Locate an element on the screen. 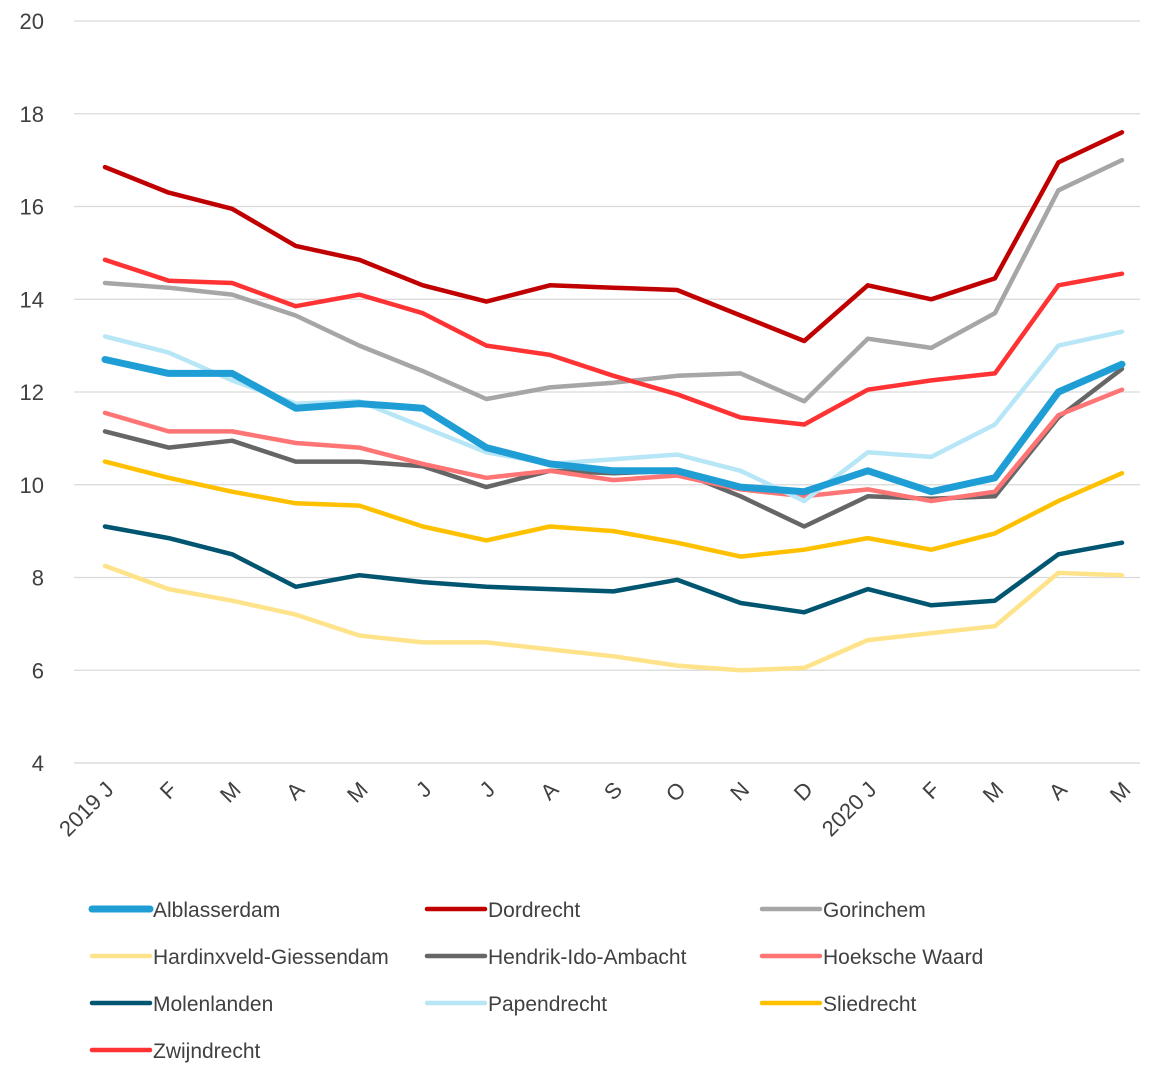 This screenshot has width=1155, height=1066. y-tick-label: 16 is located at coordinates (32, 207).